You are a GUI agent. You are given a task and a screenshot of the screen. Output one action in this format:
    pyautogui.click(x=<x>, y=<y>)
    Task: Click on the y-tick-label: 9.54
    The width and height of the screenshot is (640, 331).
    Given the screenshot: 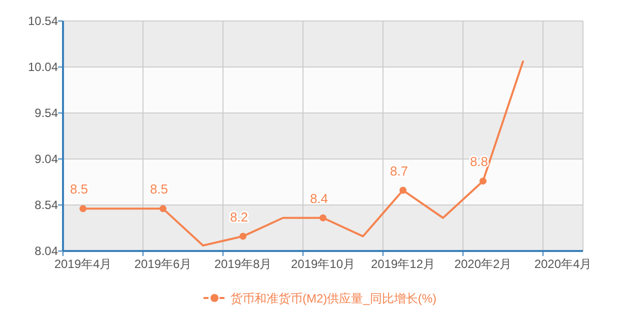 What is the action you would take?
    pyautogui.click(x=46, y=113)
    